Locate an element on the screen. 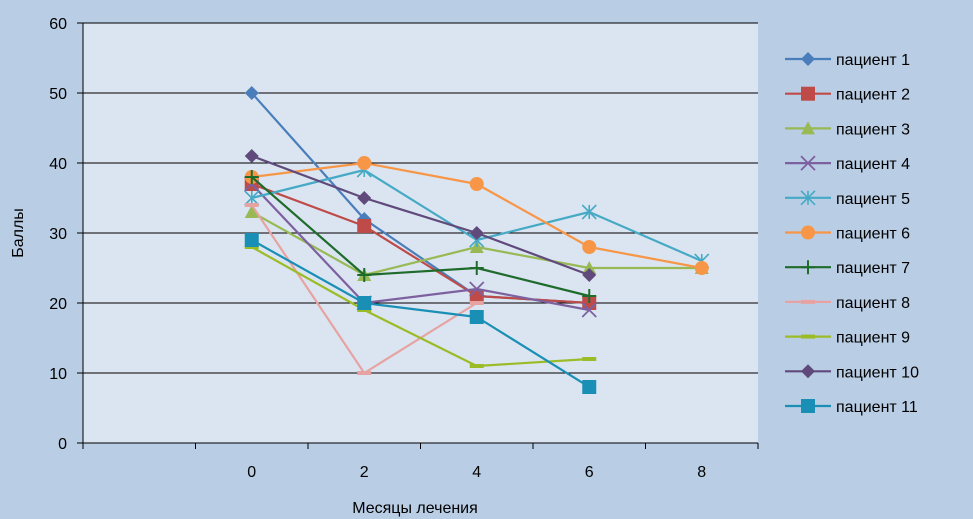 The width and height of the screenshot is (973, 519). legend-item-3: пациент 3 is located at coordinates (847, 129).